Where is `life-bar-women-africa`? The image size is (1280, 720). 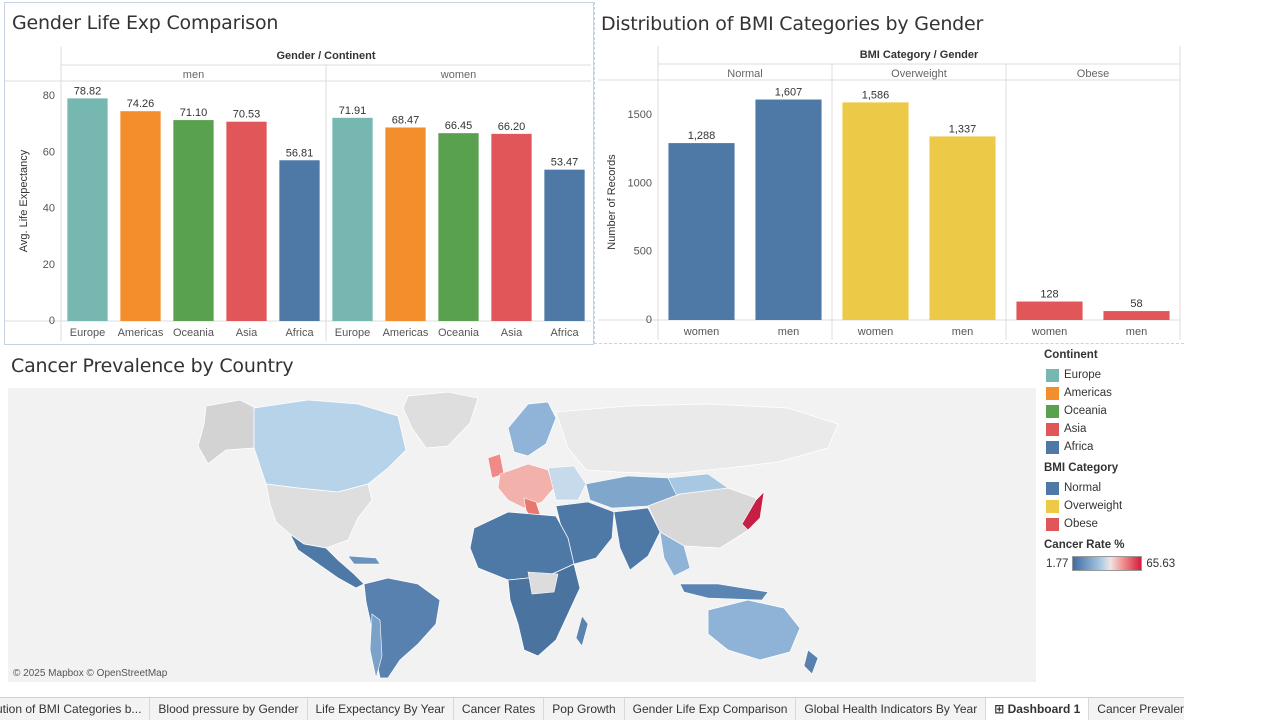
life-bar-women-africa is located at coordinates (564, 245).